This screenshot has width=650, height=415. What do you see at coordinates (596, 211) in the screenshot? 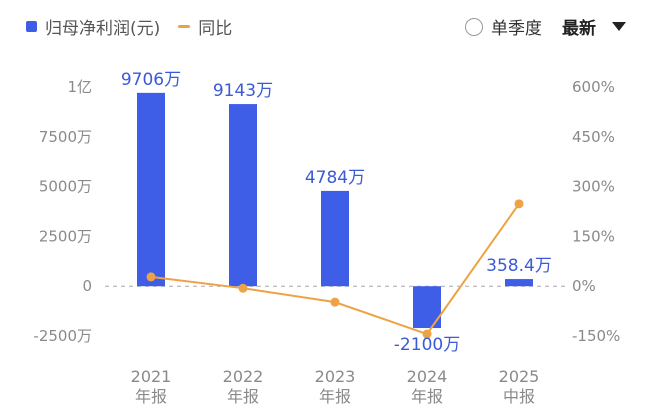
I see `right-axis: -150% 0% 150% 300% 450% 600%` at bounding box center [596, 211].